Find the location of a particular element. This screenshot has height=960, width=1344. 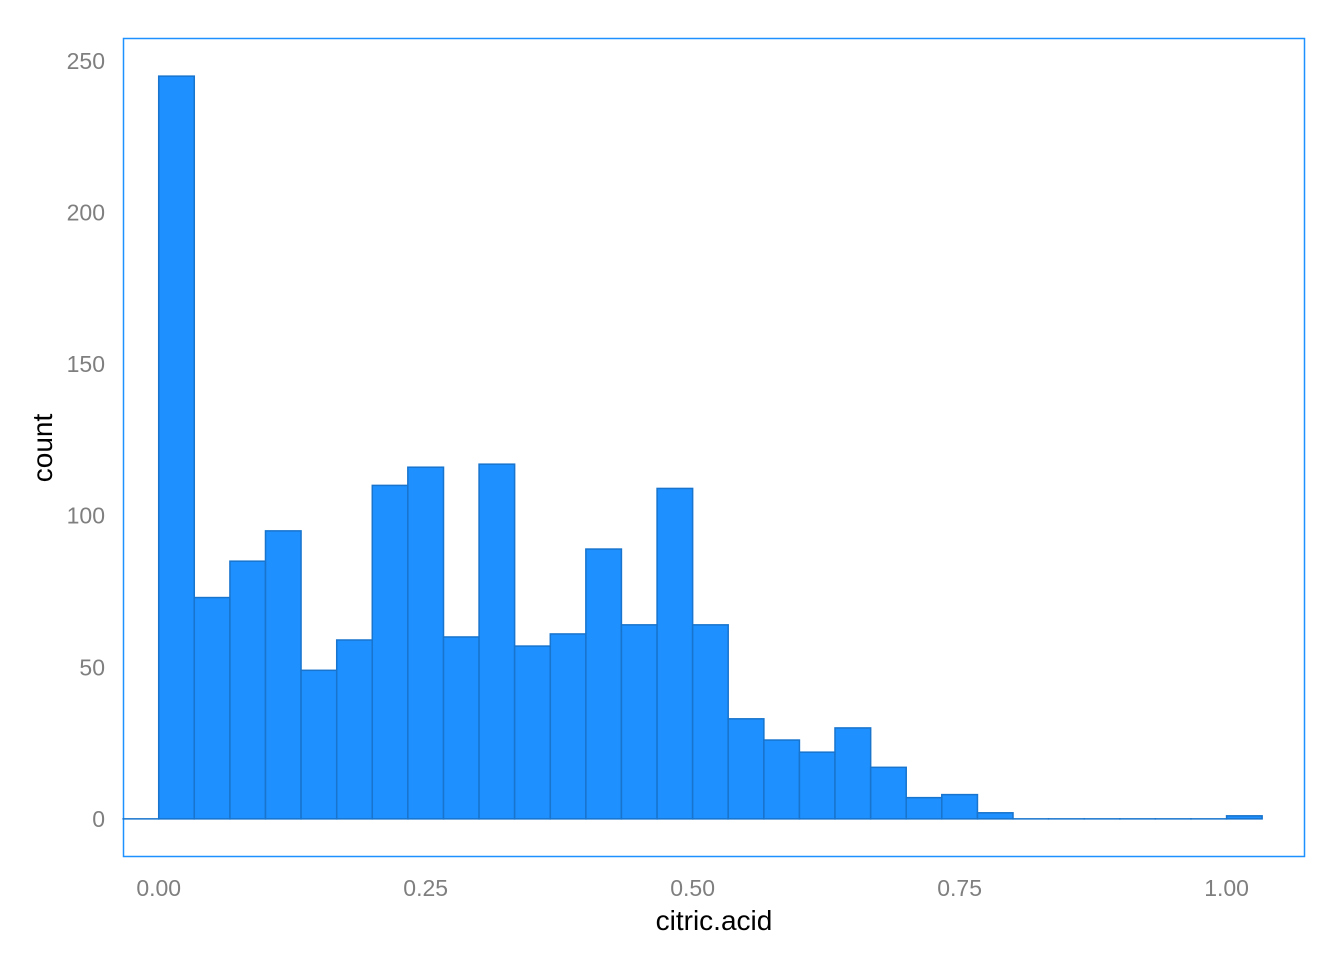

x-axis-ticks: 0.00 0.25 0.50 0.75 1.00 is located at coordinates (692, 888).